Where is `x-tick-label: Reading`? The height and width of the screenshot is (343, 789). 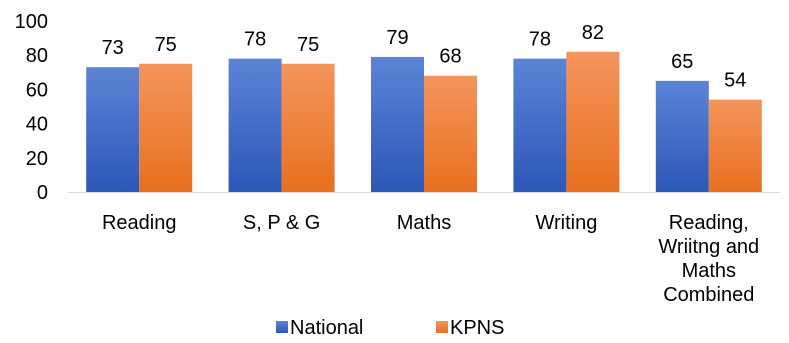 x-tick-label: Reading is located at coordinates (139, 223).